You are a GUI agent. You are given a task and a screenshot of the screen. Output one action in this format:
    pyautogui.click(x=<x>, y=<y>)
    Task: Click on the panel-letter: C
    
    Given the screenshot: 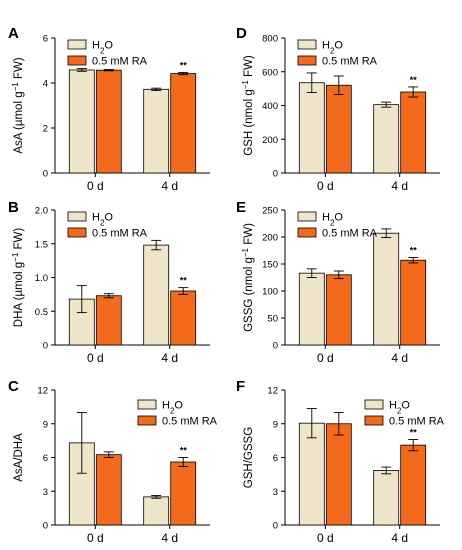 What is the action you would take?
    pyautogui.click(x=13, y=386)
    